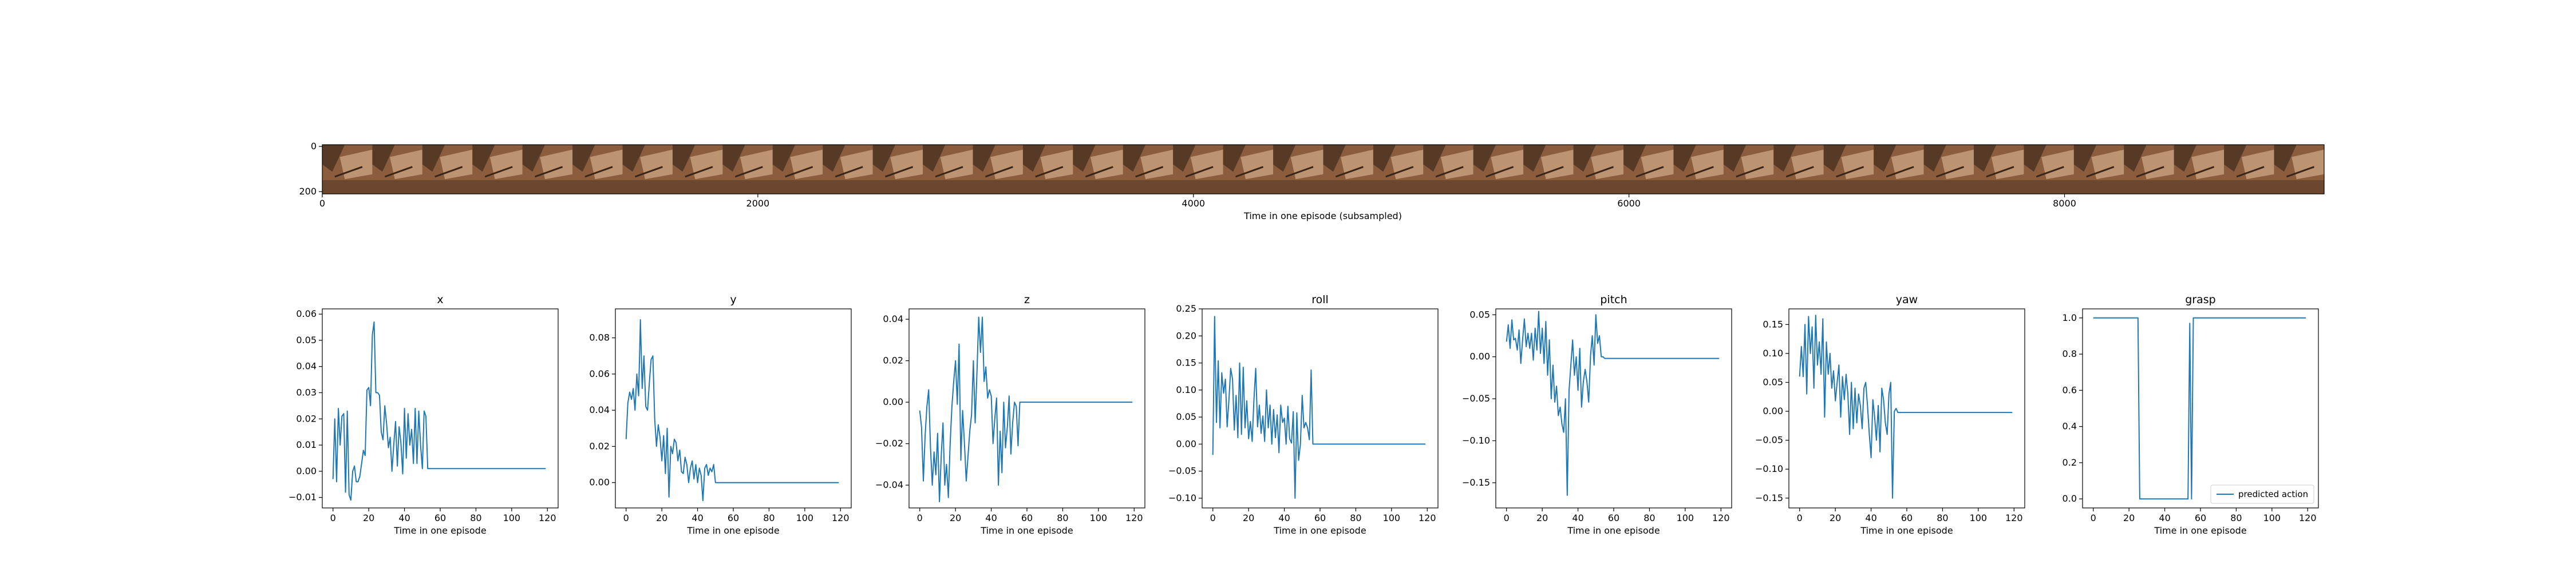 The width and height of the screenshot is (2576, 572). What do you see at coordinates (1773, 324) in the screenshot?
I see `y-tick-label: 0.15` at bounding box center [1773, 324].